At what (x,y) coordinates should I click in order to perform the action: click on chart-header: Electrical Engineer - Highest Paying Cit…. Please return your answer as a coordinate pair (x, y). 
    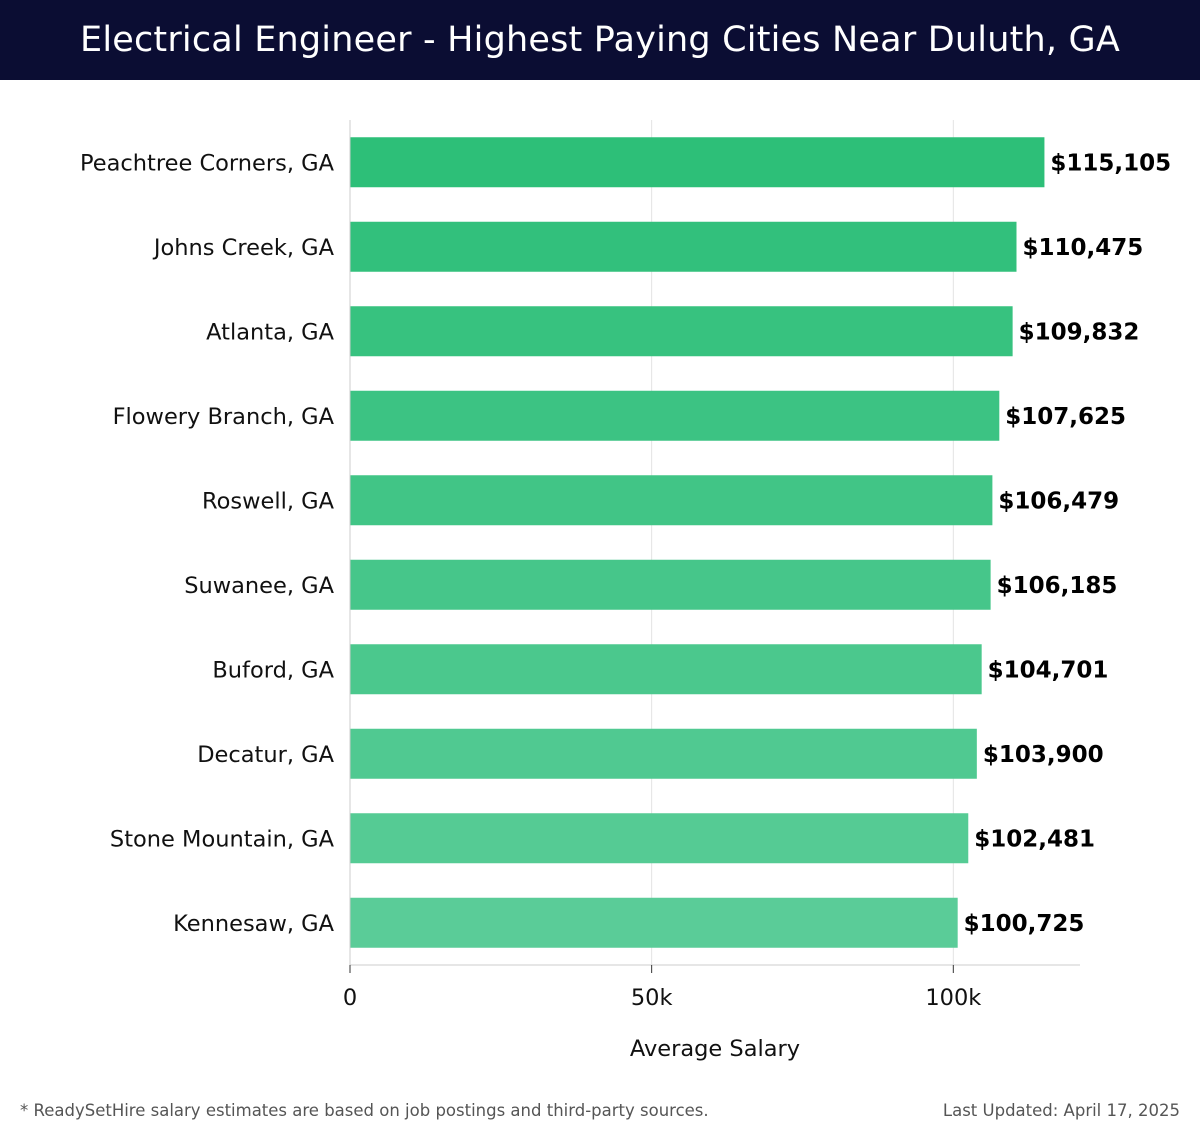
    Looking at the image, I should click on (600, 40).